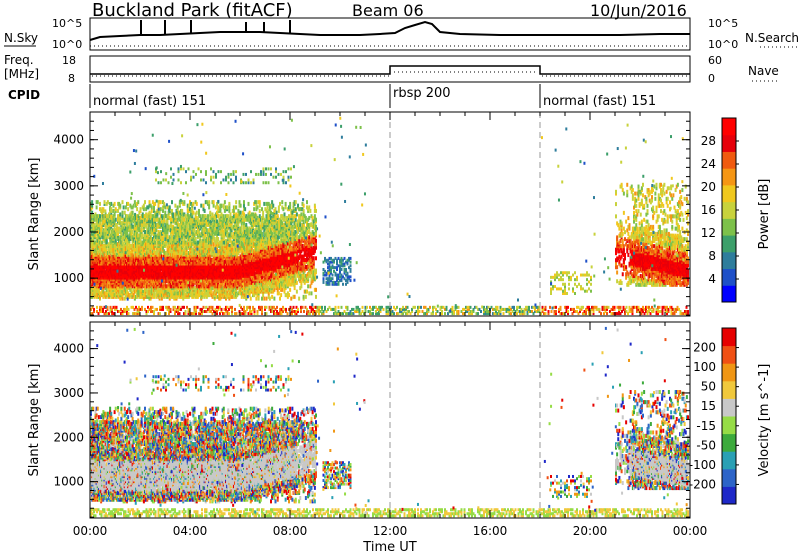 This screenshot has height=554, width=800. Describe the element at coordinates (71, 78) in the screenshot. I see `freq-tick-bottom: 8` at that location.